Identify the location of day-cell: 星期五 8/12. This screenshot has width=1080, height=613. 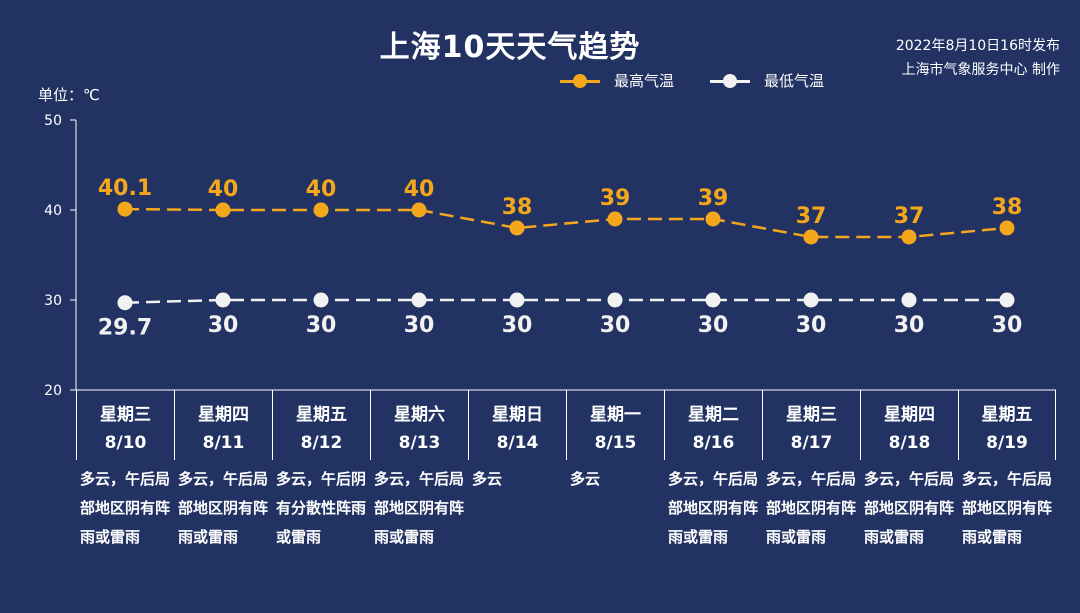
(321, 425).